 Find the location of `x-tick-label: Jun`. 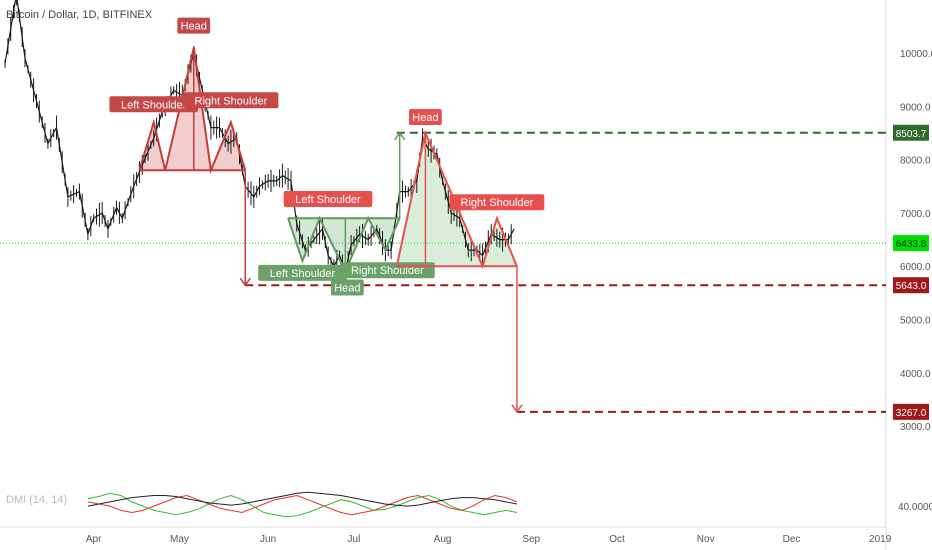

x-tick-label: Jun is located at coordinates (268, 539).